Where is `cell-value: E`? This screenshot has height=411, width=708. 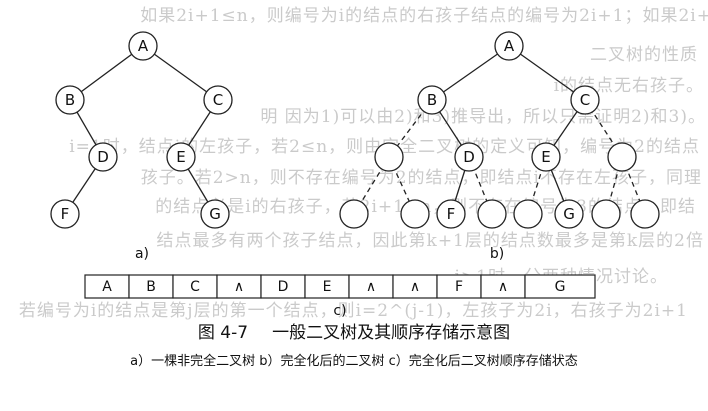
cell-value: E is located at coordinates (327, 287).